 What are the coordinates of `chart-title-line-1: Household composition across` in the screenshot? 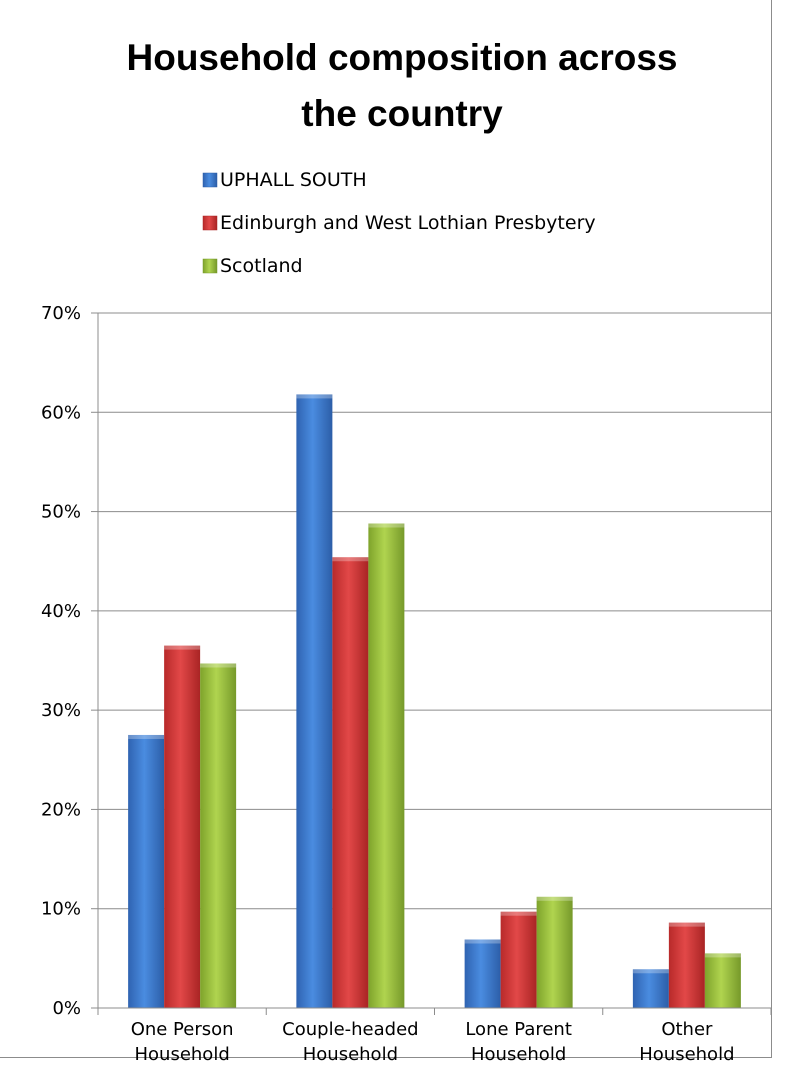 It's located at (402, 57).